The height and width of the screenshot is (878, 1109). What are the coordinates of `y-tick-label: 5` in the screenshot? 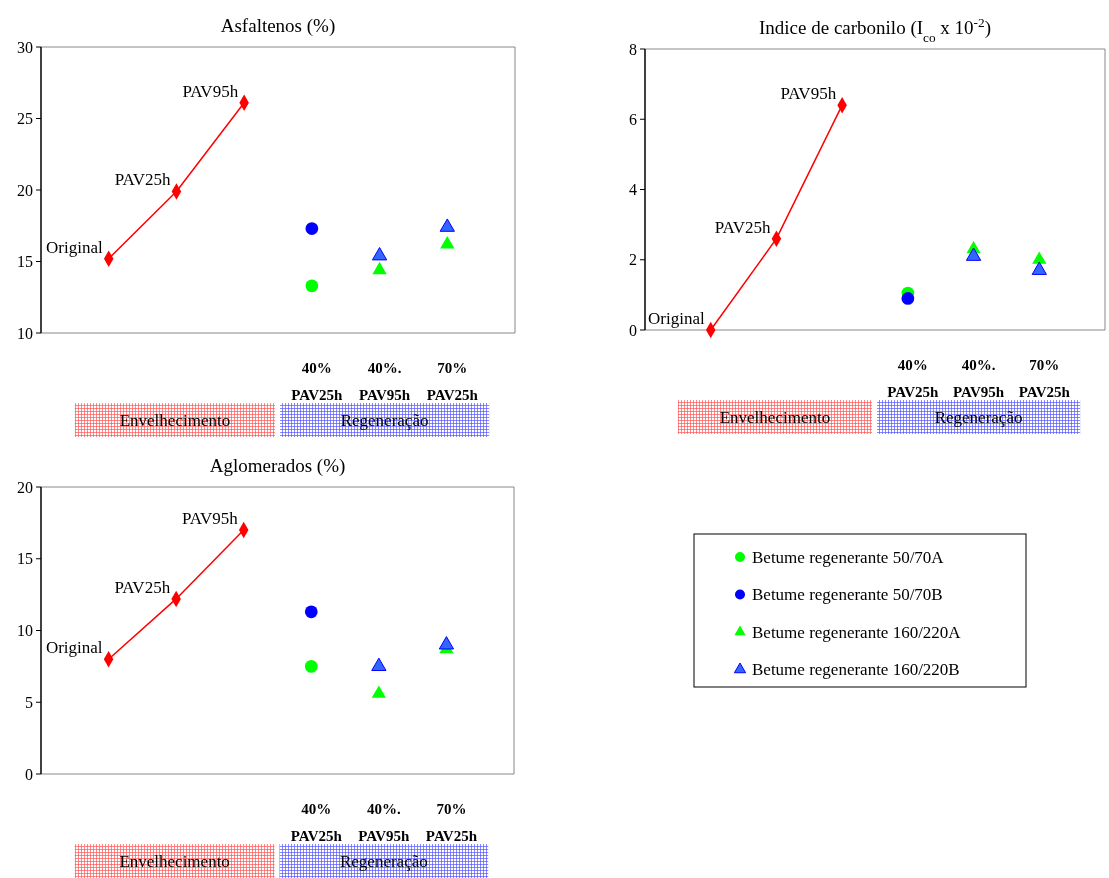 It's located at (29, 702).